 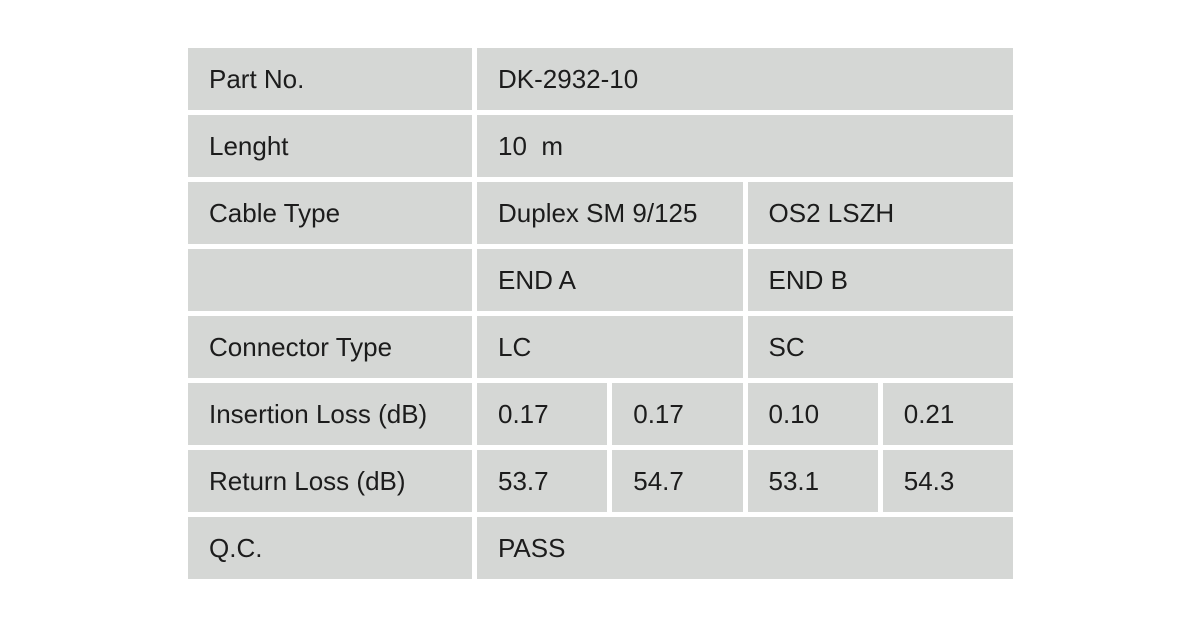 I want to click on table-row: Cable Type Duplex SM 9/125 OS2 LSZH, so click(x=600, y=213).